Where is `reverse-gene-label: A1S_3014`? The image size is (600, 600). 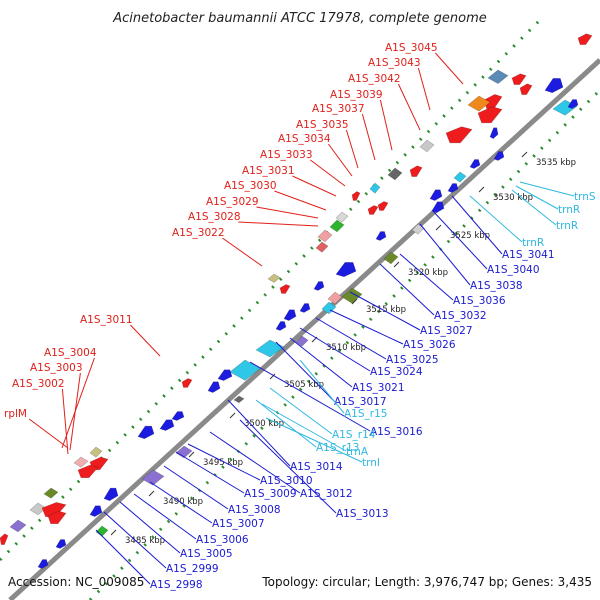 reverse-gene-label: A1S_3014 is located at coordinates (316, 467).